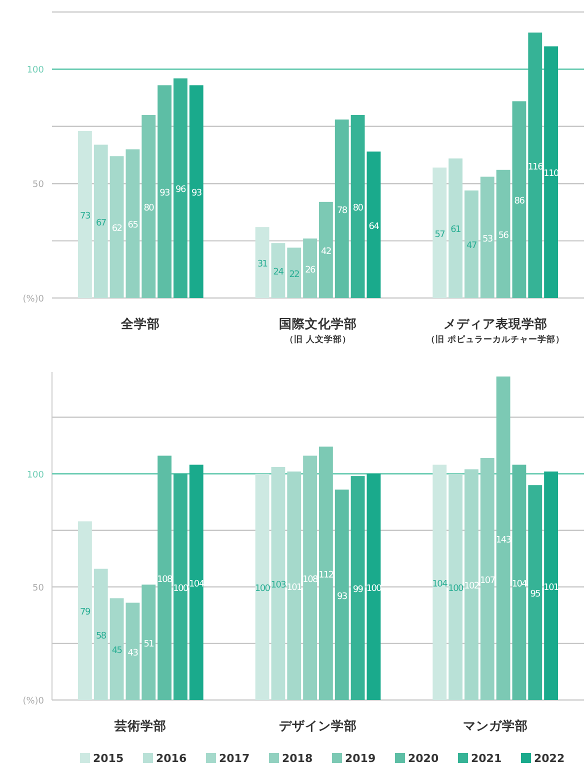  I want to click on data-label: 86, so click(520, 201).